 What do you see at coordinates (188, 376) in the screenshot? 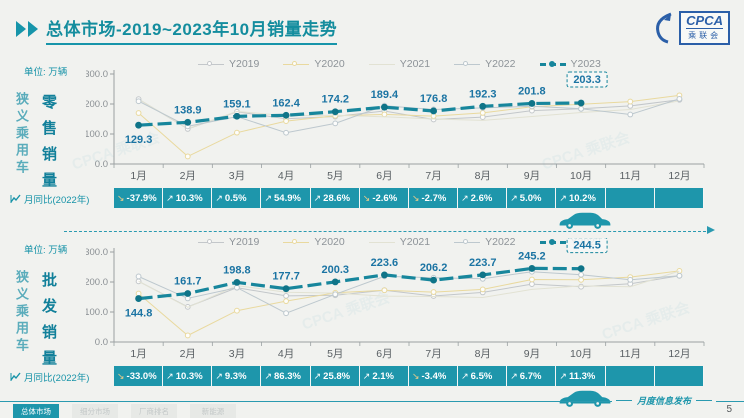
I see `yoy-cell: ↗ 10.3%` at bounding box center [188, 376].